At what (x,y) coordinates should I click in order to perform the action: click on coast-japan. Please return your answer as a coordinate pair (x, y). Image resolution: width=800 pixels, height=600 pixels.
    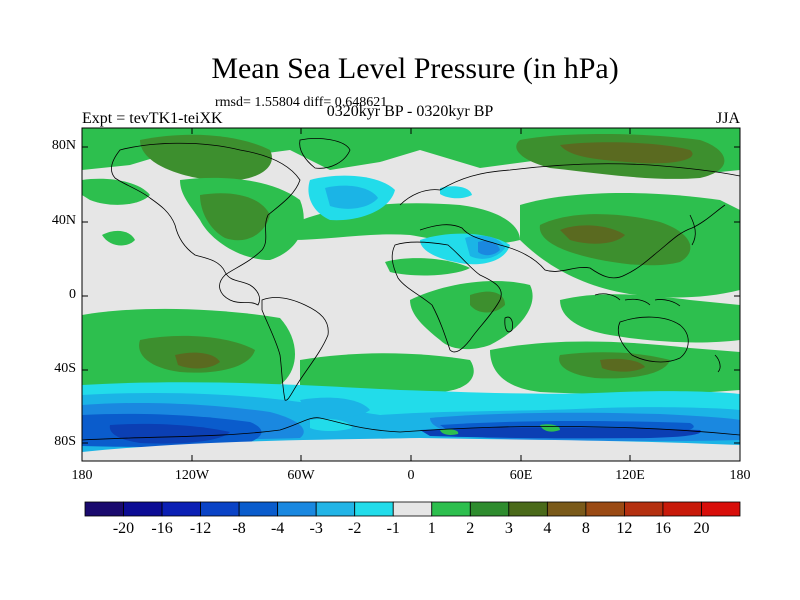
    Looking at the image, I should click on (692, 230).